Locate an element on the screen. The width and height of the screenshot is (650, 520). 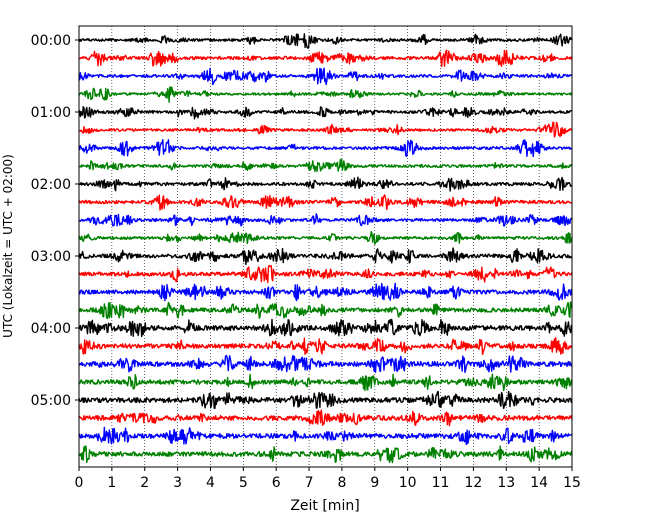
x-tick-label: 5 is located at coordinates (243, 483).